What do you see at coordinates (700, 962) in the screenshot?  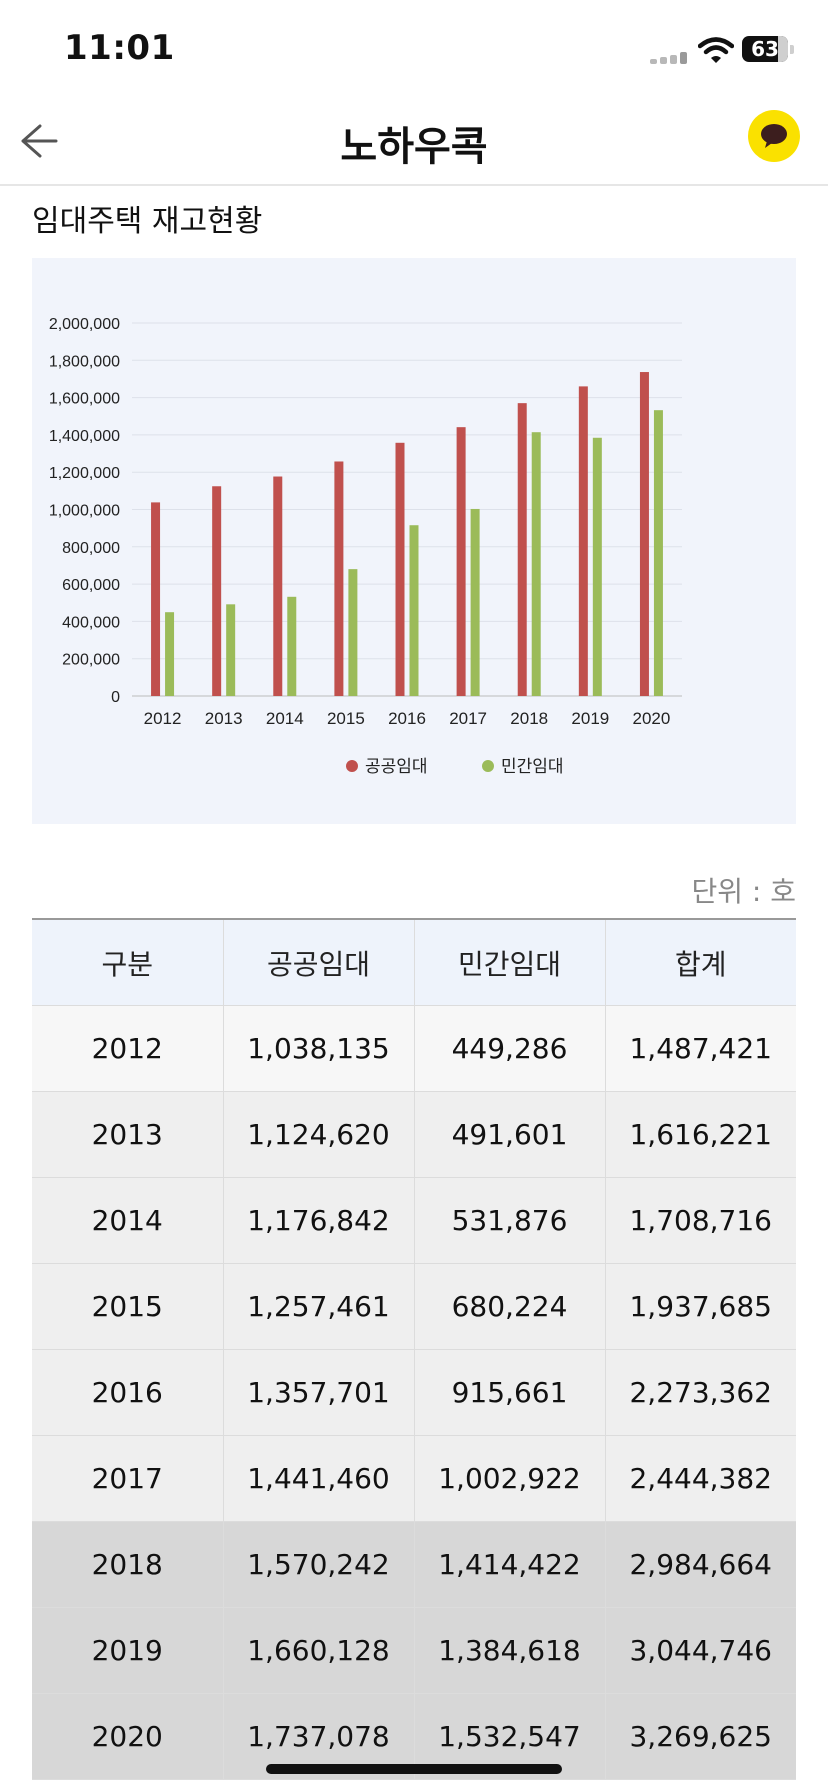 I see `column-header-total: 합계` at bounding box center [700, 962].